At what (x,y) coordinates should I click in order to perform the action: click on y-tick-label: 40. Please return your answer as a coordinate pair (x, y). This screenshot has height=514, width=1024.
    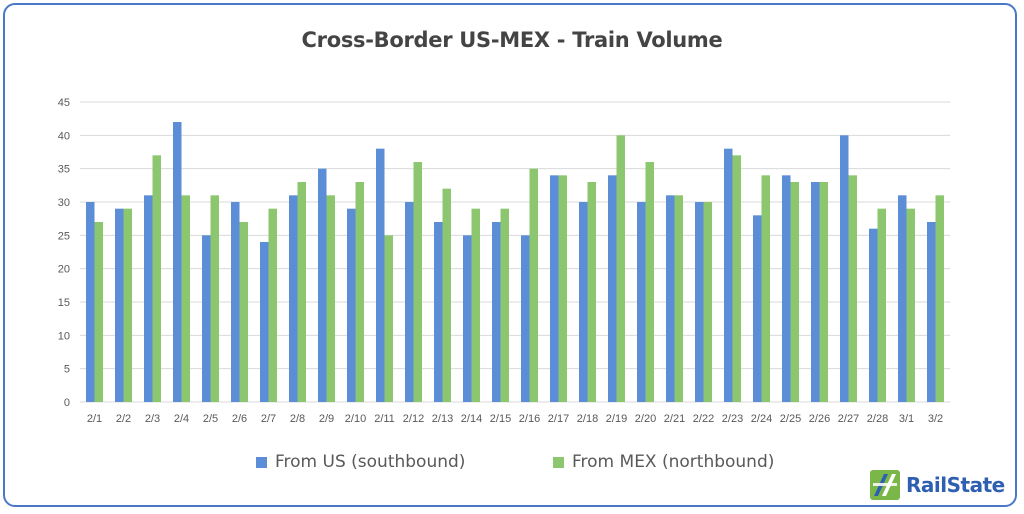
    Looking at the image, I should click on (64, 136).